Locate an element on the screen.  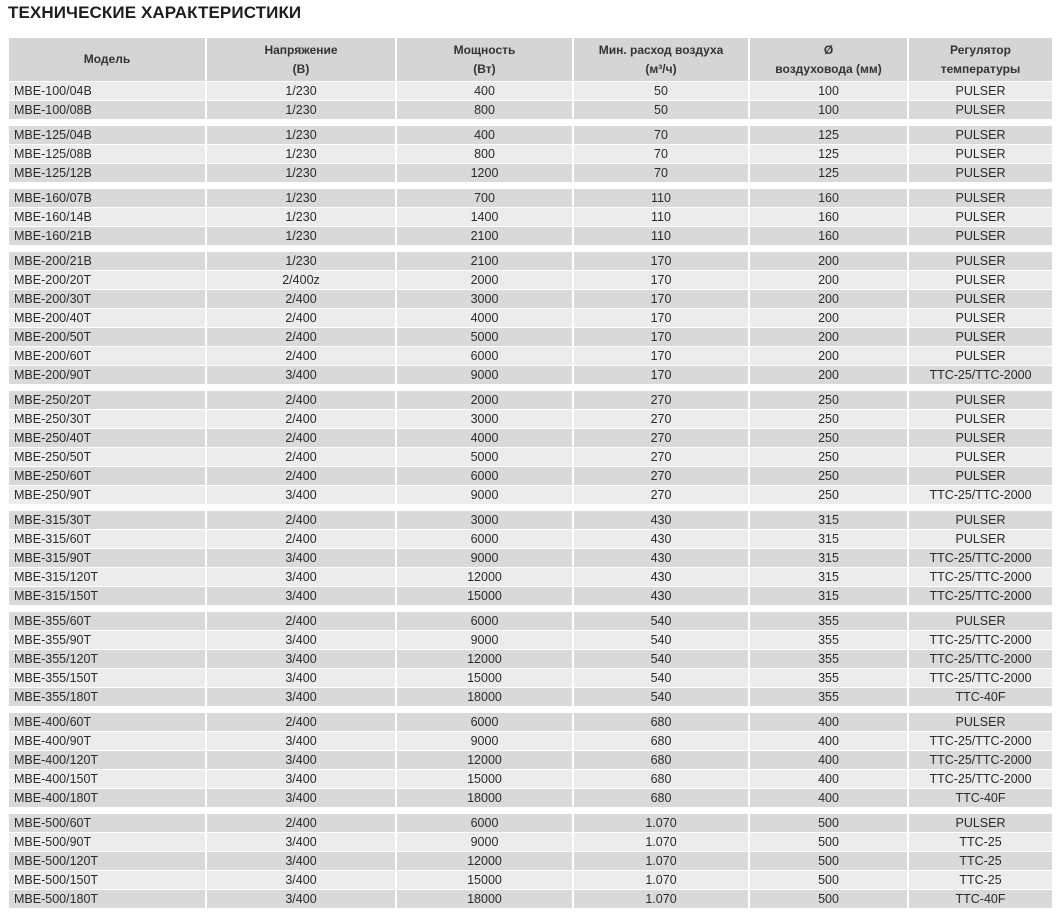
cell-duct-diameter: 250 is located at coordinates (828, 438).